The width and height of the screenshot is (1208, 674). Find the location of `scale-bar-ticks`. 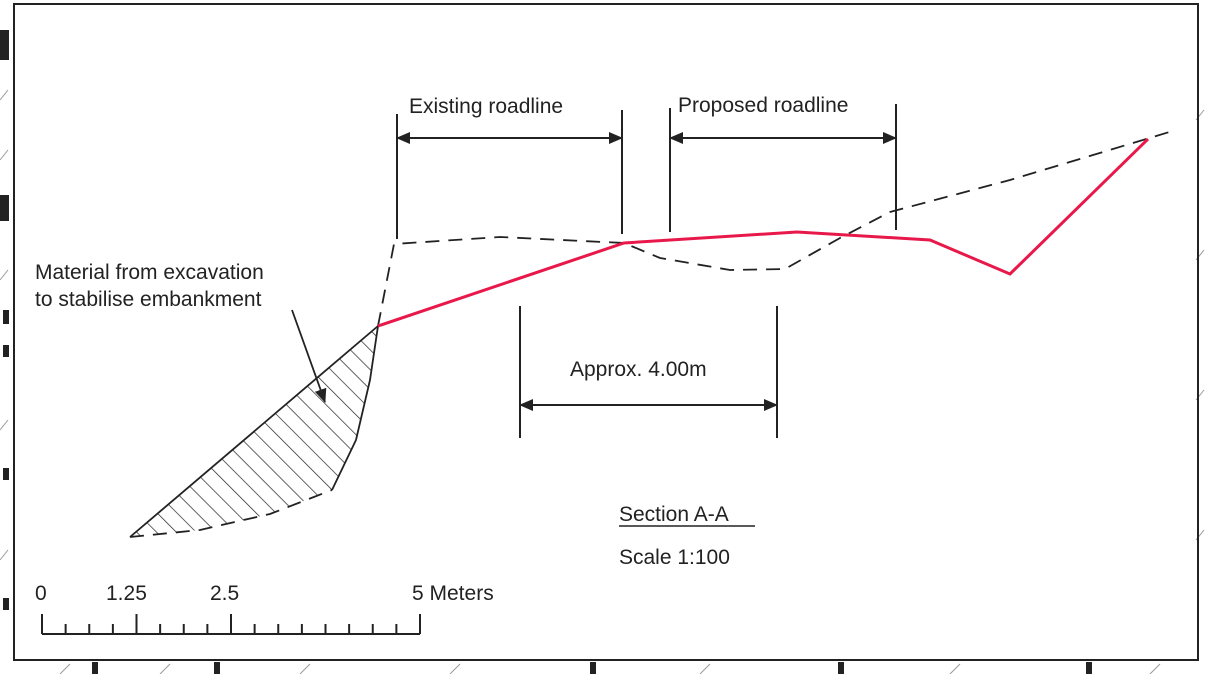

scale-bar-ticks is located at coordinates (231, 624).